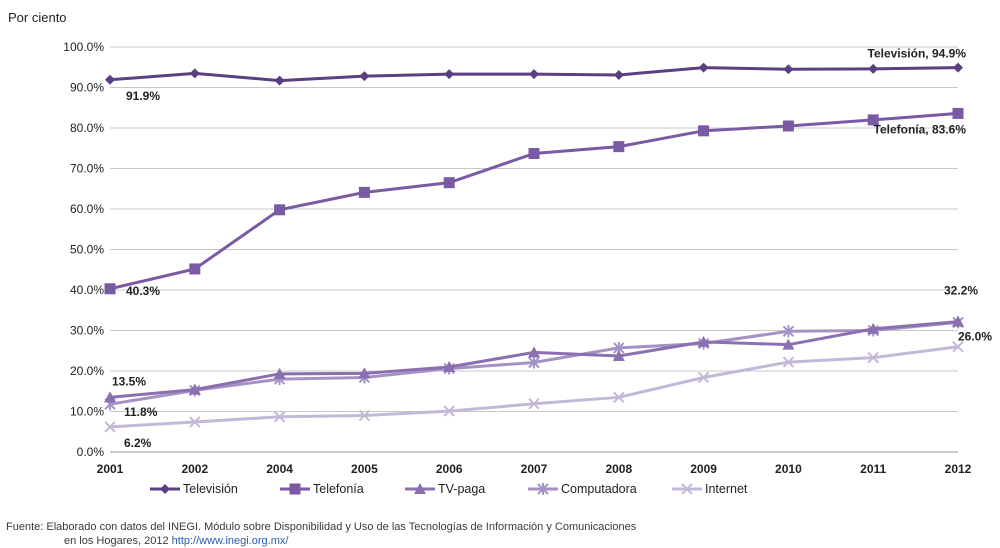 This screenshot has width=1000, height=548. What do you see at coordinates (91, 452) in the screenshot?
I see `y-tick-label: 0.0%` at bounding box center [91, 452].